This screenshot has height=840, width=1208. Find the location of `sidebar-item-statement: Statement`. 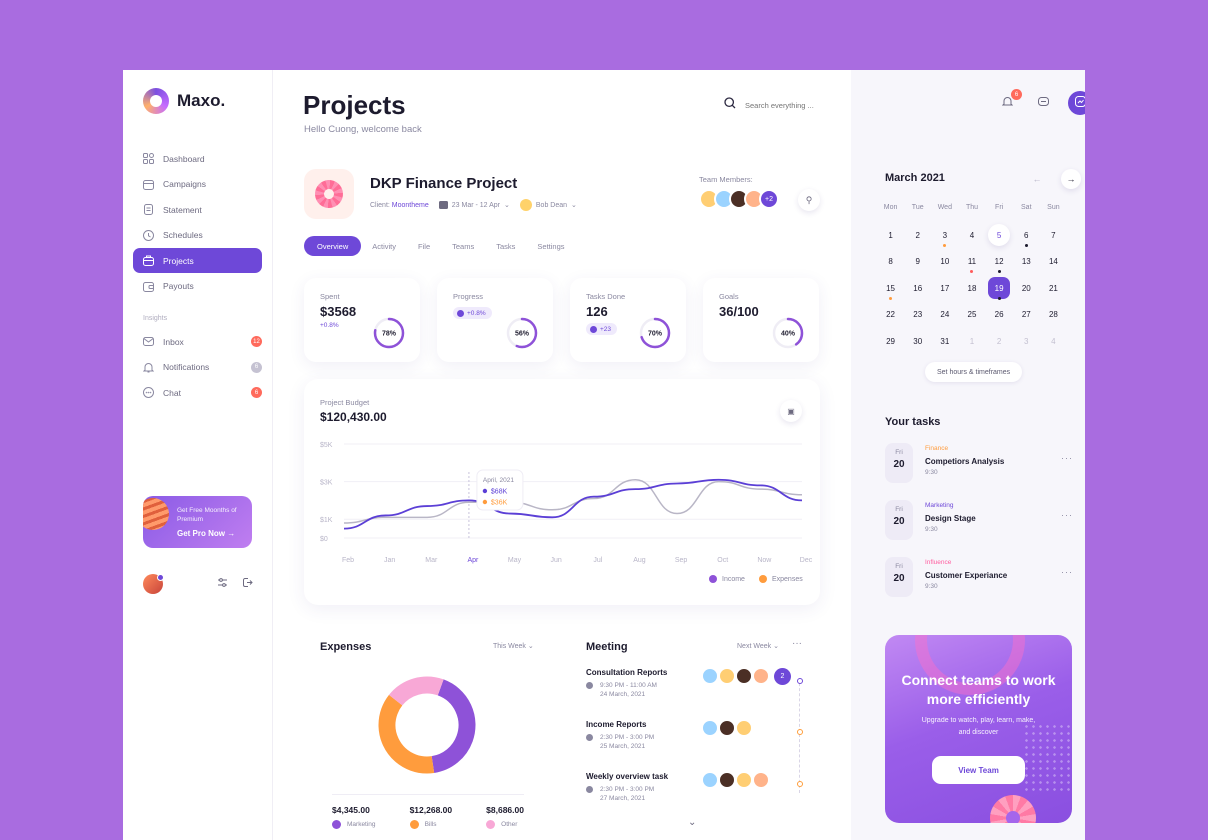

sidebar-item-statement: Statement is located at coordinates (197, 209).